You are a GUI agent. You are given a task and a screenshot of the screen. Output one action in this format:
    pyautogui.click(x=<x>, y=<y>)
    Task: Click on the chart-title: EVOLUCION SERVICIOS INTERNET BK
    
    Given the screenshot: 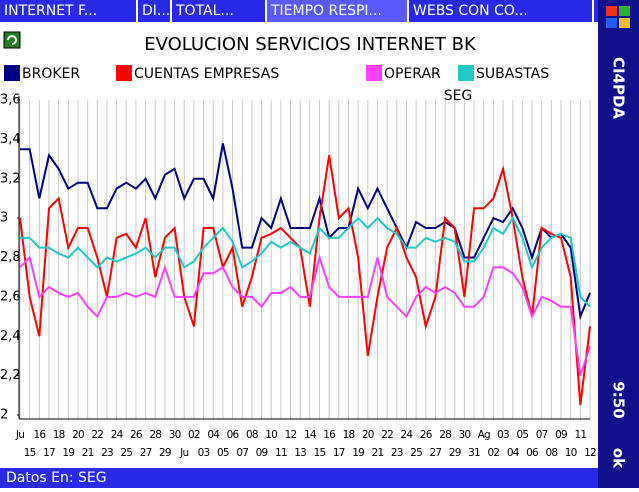 What is the action you would take?
    pyautogui.click(x=310, y=44)
    